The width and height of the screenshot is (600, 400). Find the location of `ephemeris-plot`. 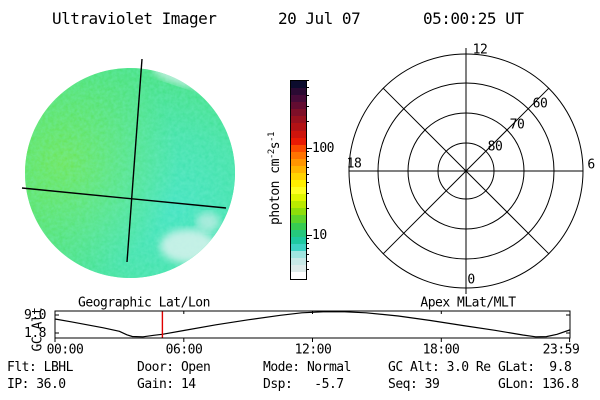

ephemeris-plot is located at coordinates (312, 326).